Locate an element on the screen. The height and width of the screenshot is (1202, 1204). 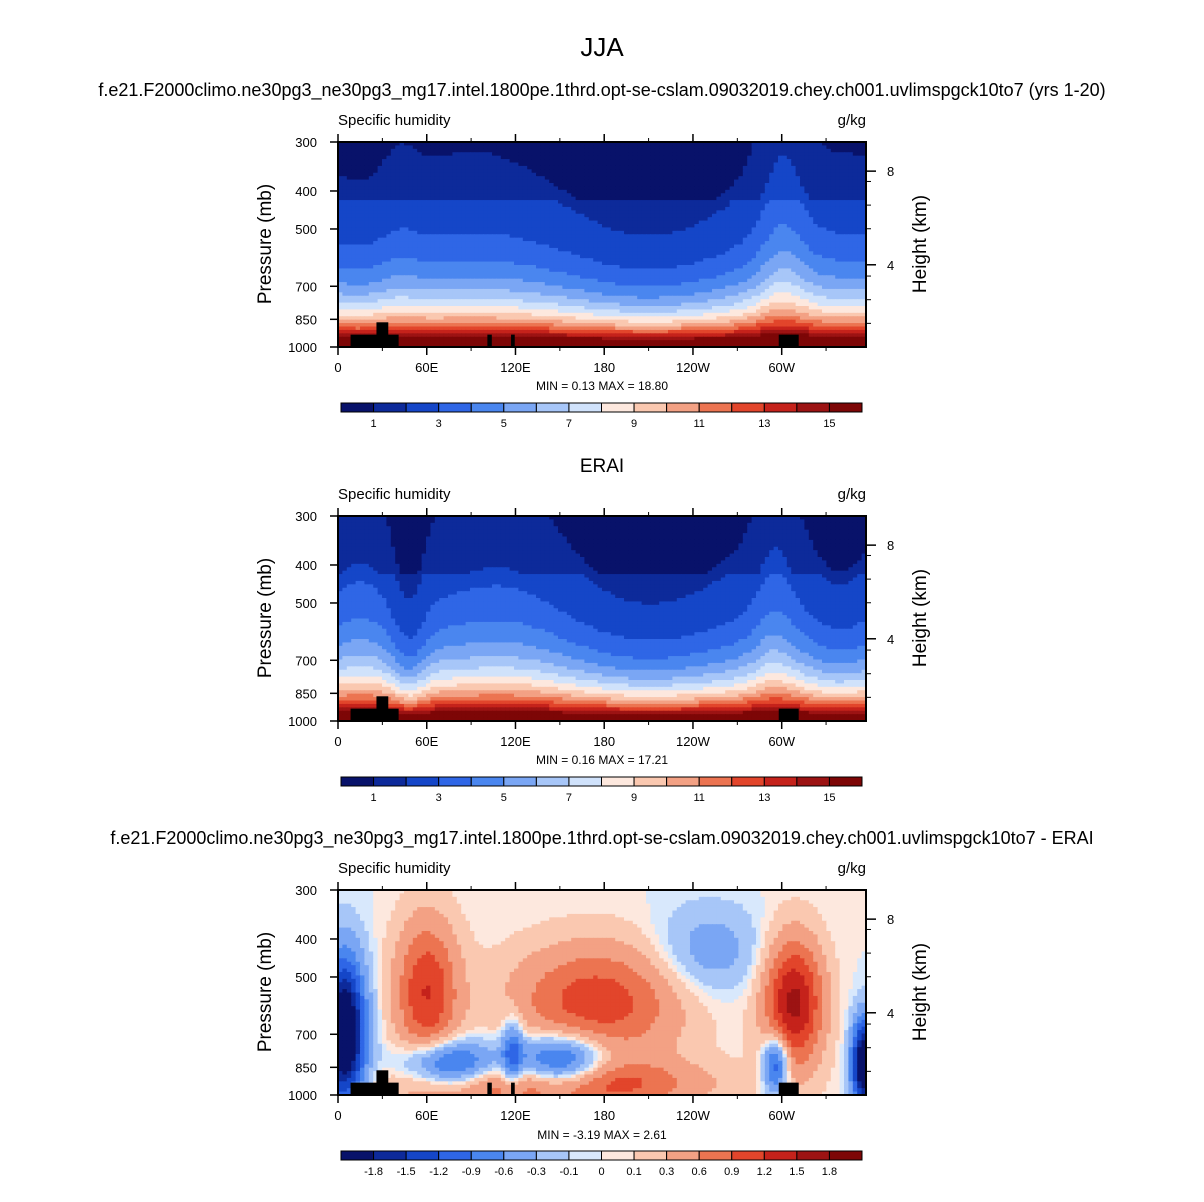
panel-3-ylabel: Pressure (mb) is located at coordinates (265, 992).